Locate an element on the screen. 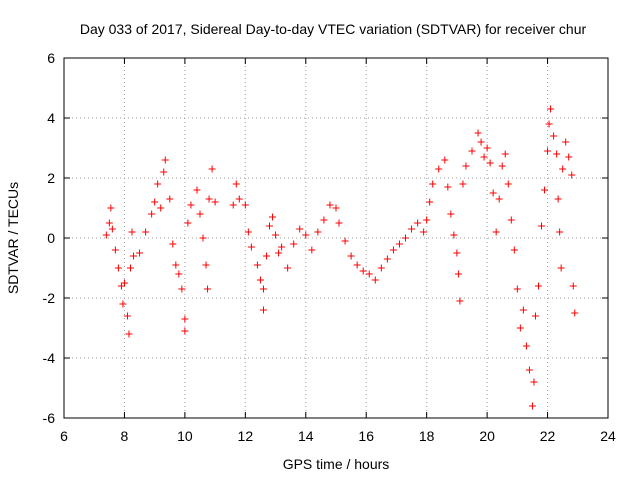 Image resolution: width=640 pixels, height=480 pixels. y-axis-label: SDTVAR / TECUs is located at coordinates (13, 238).